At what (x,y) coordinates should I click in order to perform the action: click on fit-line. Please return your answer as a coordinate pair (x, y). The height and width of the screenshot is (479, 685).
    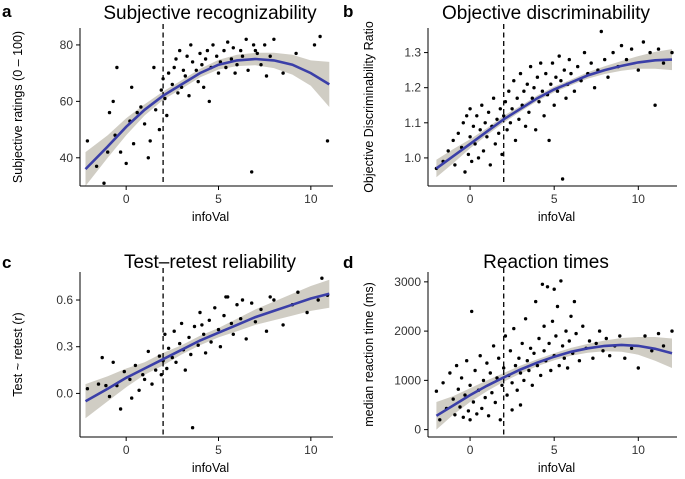
    Looking at the image, I should click on (554, 114).